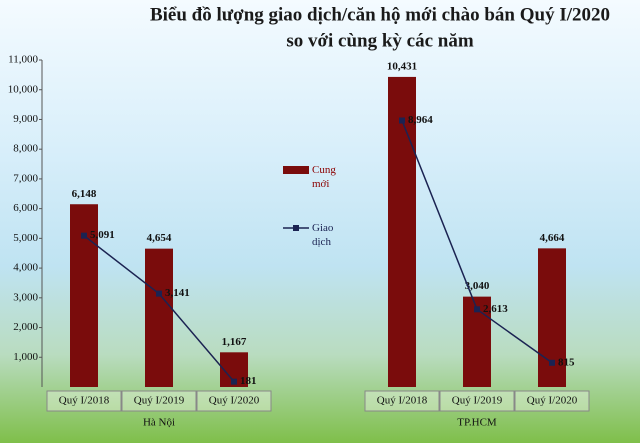 Image resolution: width=640 pixels, height=443 pixels. What do you see at coordinates (25, 208) in the screenshot?
I see `y-tick-label: 6,000` at bounding box center [25, 208].